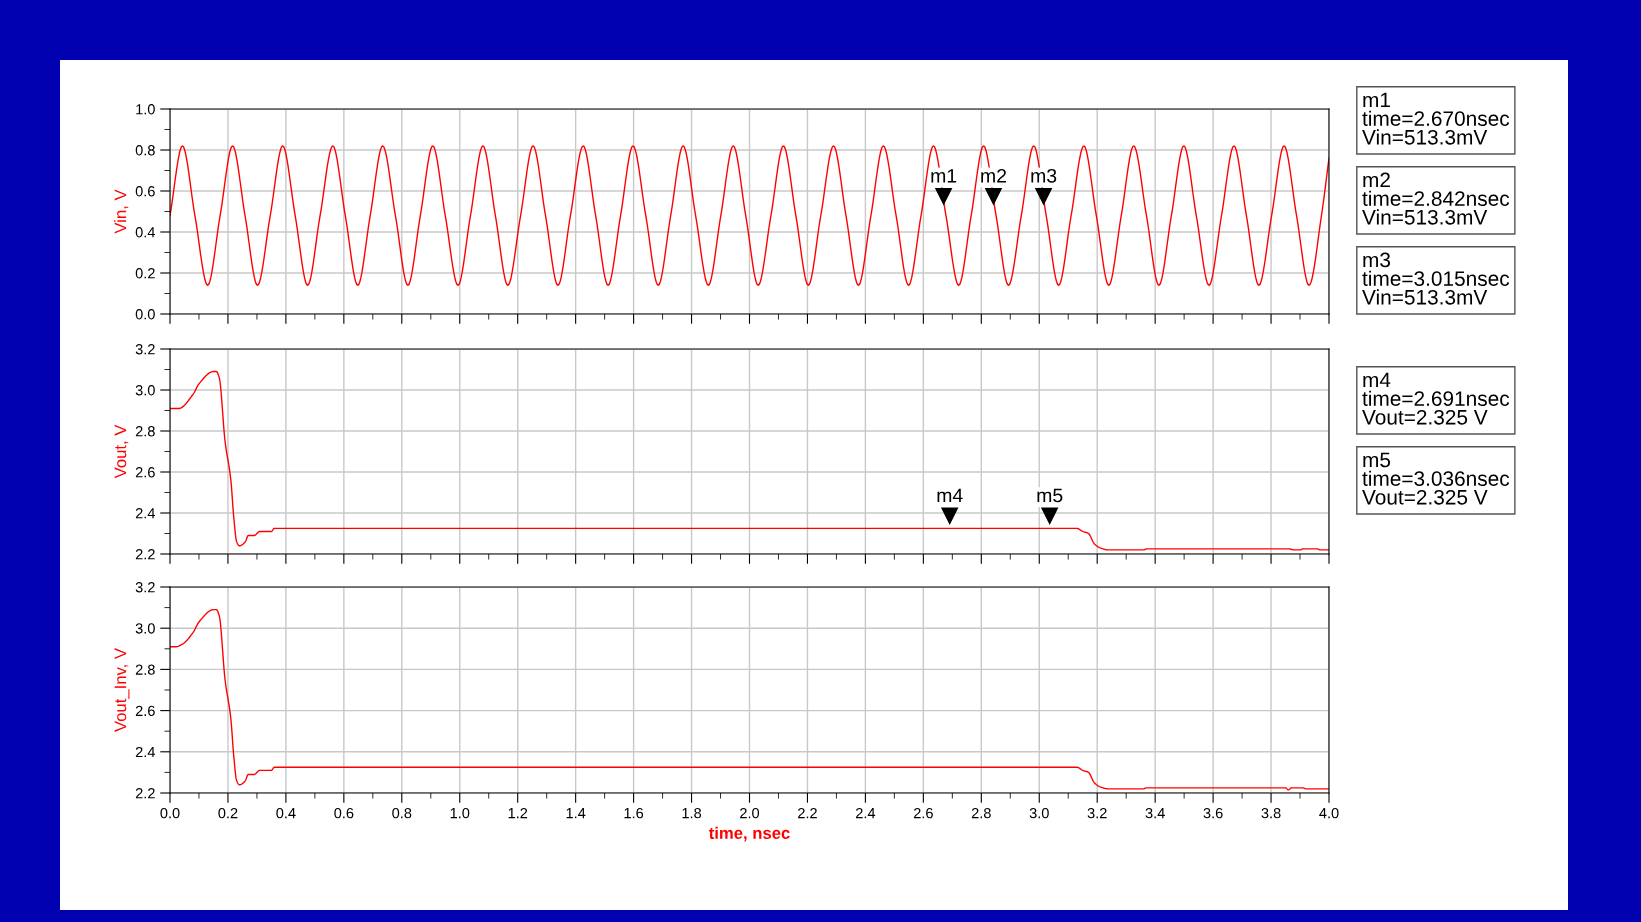  What do you see at coordinates (145, 232) in the screenshot?
I see `y-tick-label: 0.4` at bounding box center [145, 232].